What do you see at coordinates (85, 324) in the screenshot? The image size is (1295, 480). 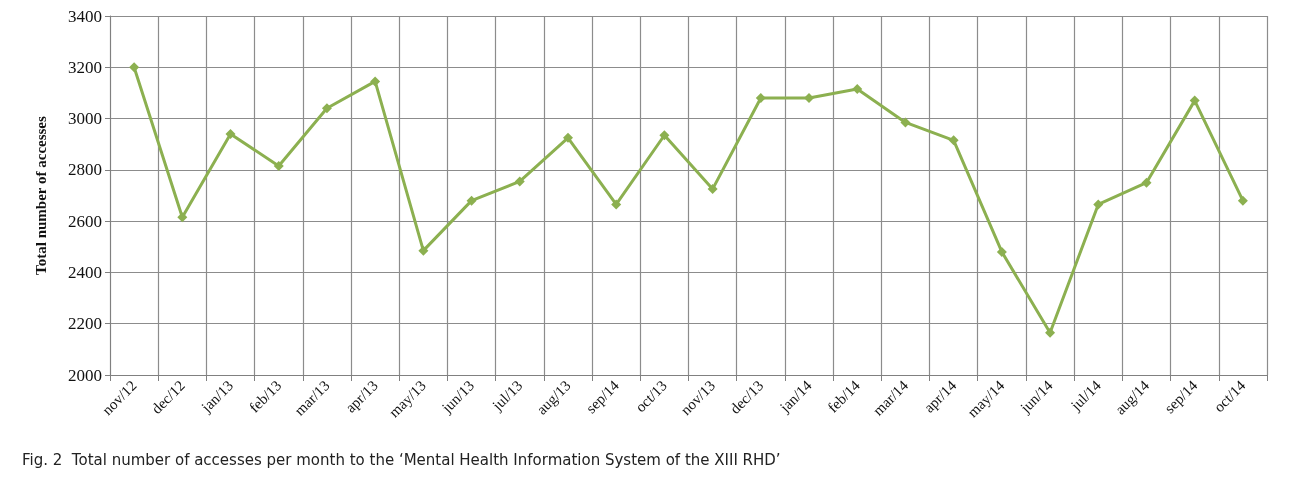 I see `y-tick-label: 2200` at bounding box center [85, 324].